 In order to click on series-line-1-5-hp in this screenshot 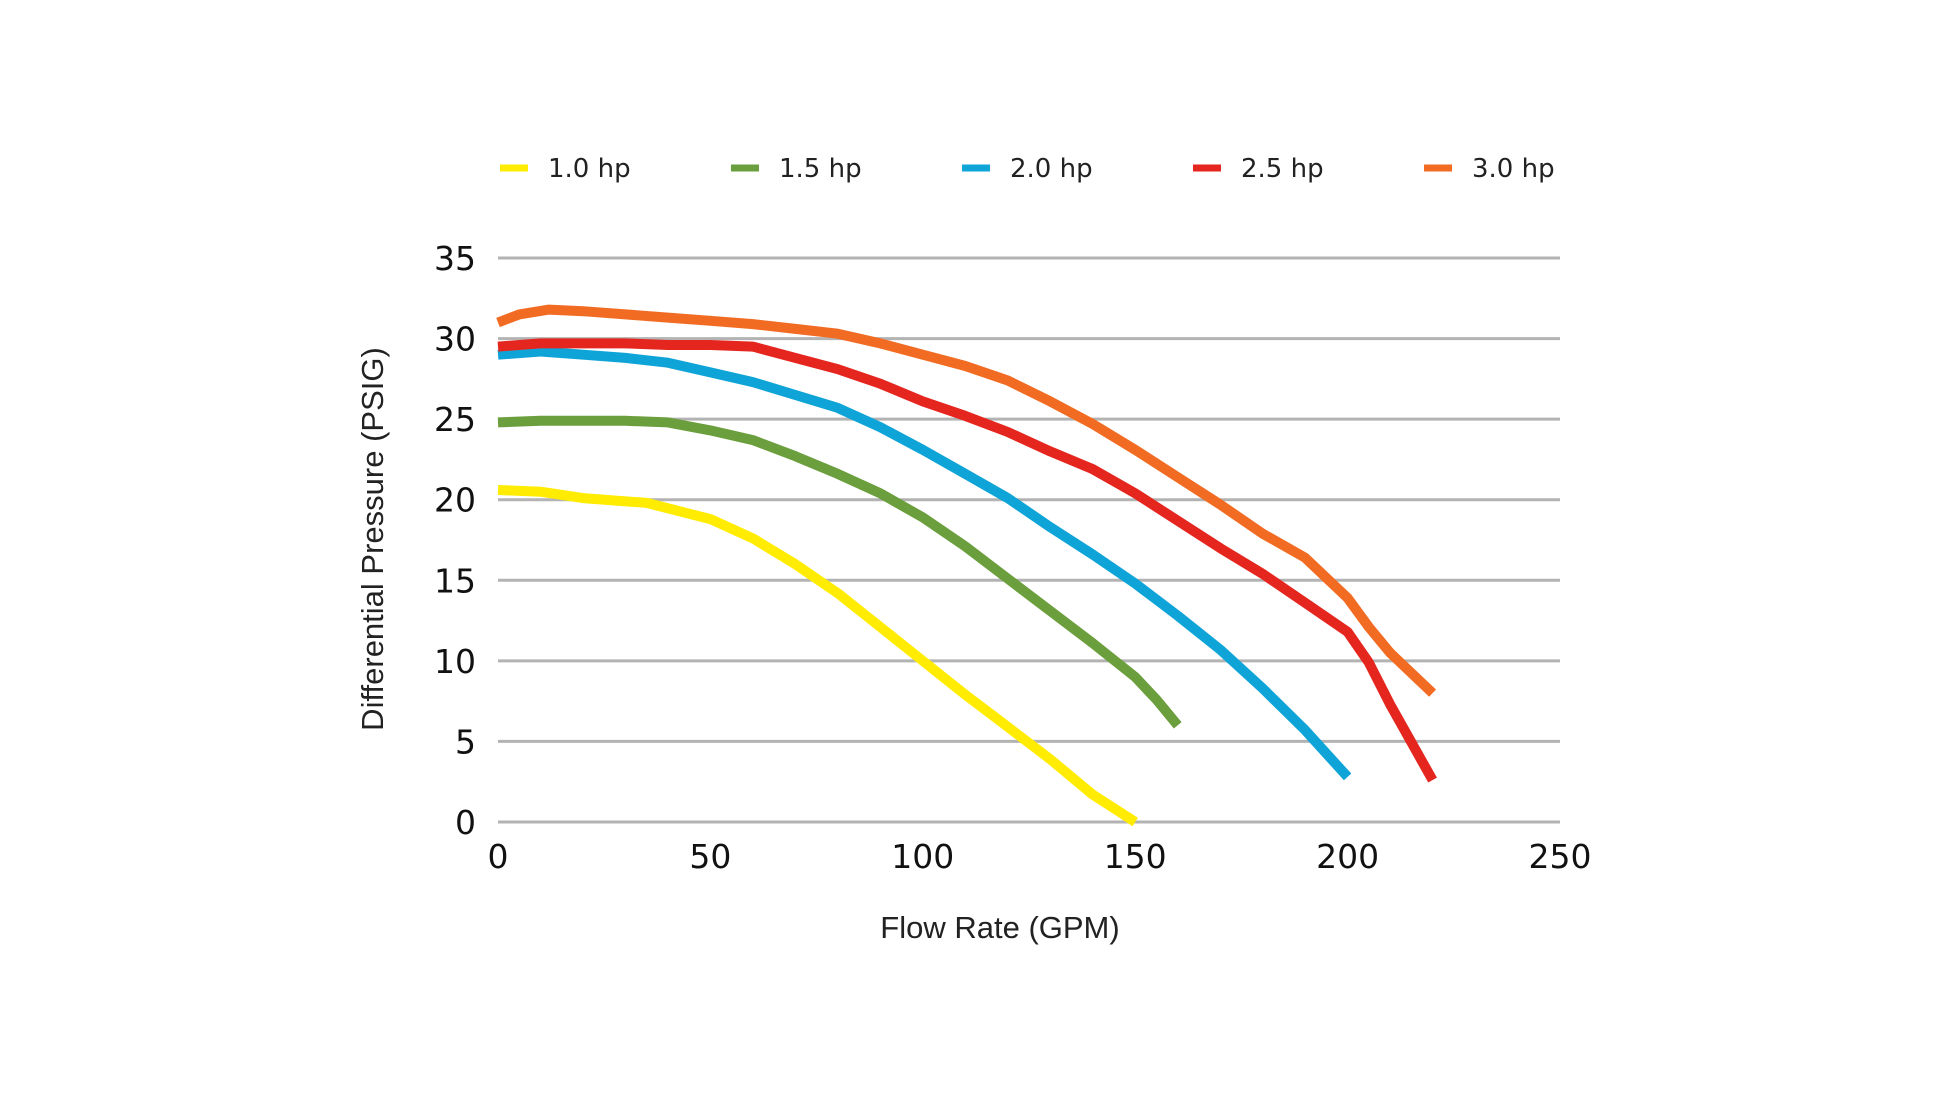, I will do `click(839, 572)`.